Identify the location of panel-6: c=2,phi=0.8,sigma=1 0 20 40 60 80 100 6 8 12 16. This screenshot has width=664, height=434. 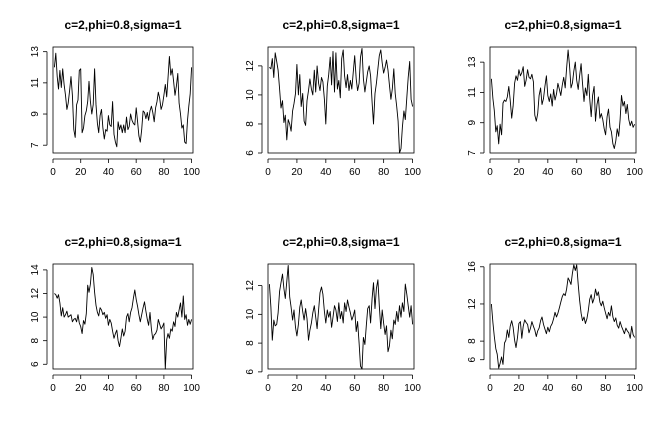
(555, 314).